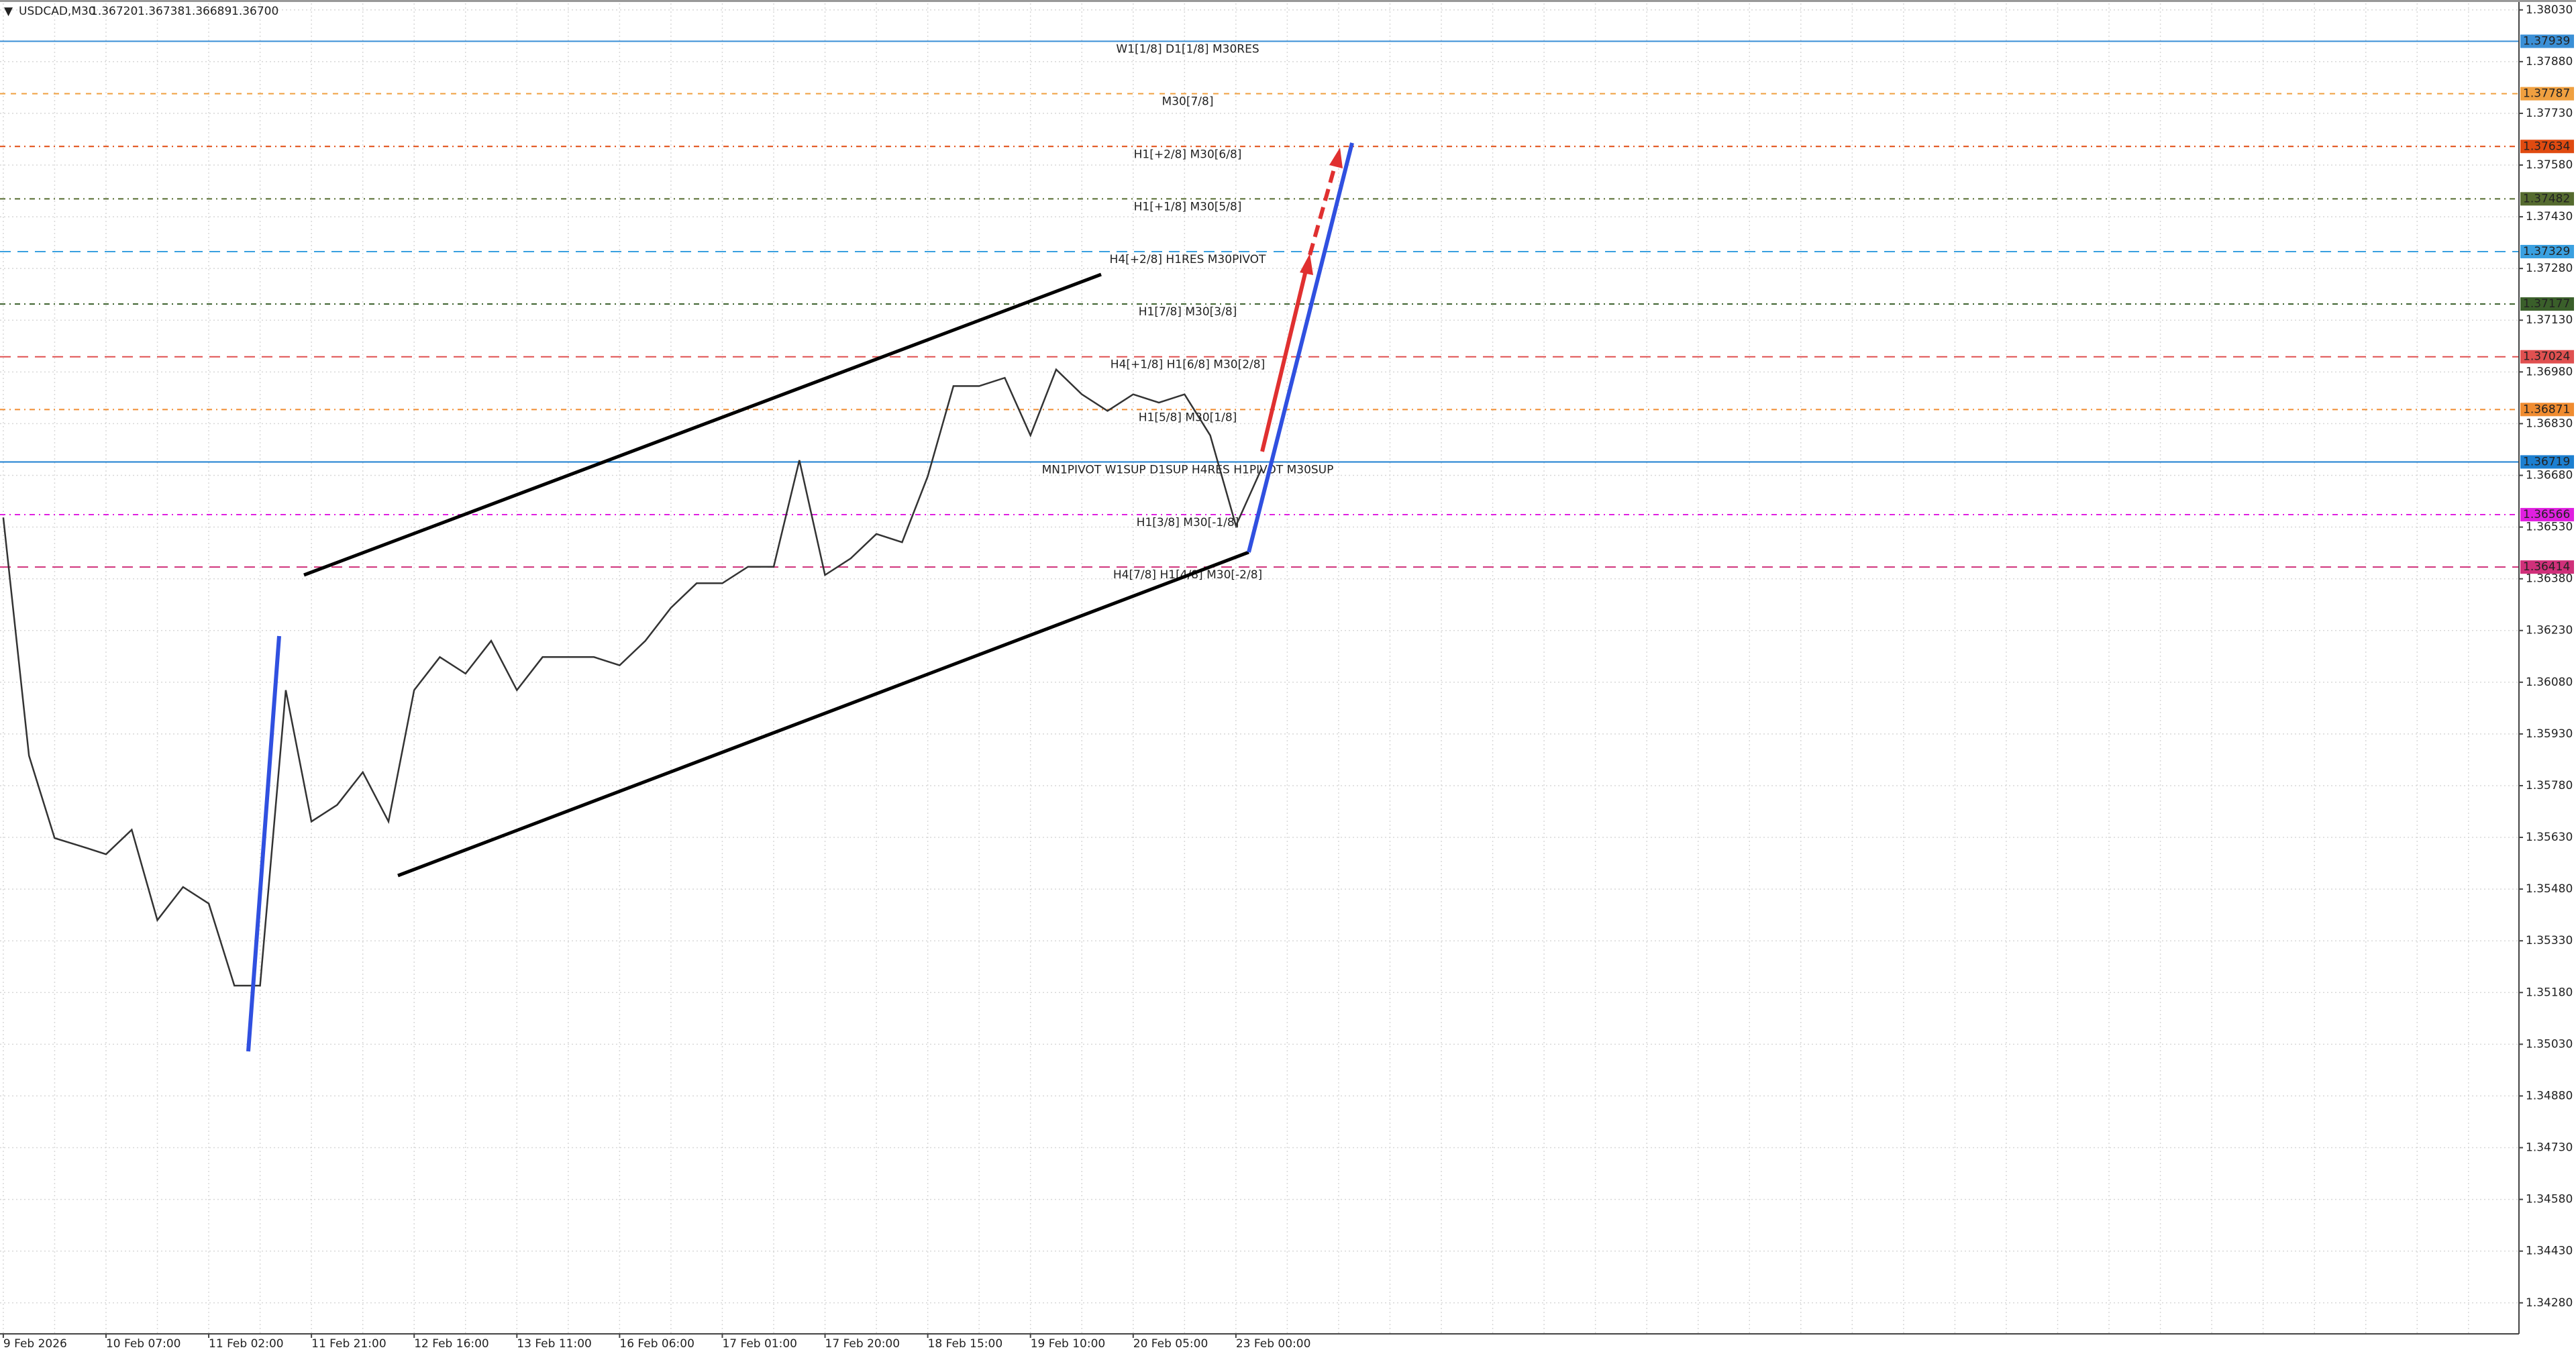 Image resolution: width=2576 pixels, height=1356 pixels. Describe the element at coordinates (2549, 1044) in the screenshot. I see `y-tick-label: 1.35030` at that location.